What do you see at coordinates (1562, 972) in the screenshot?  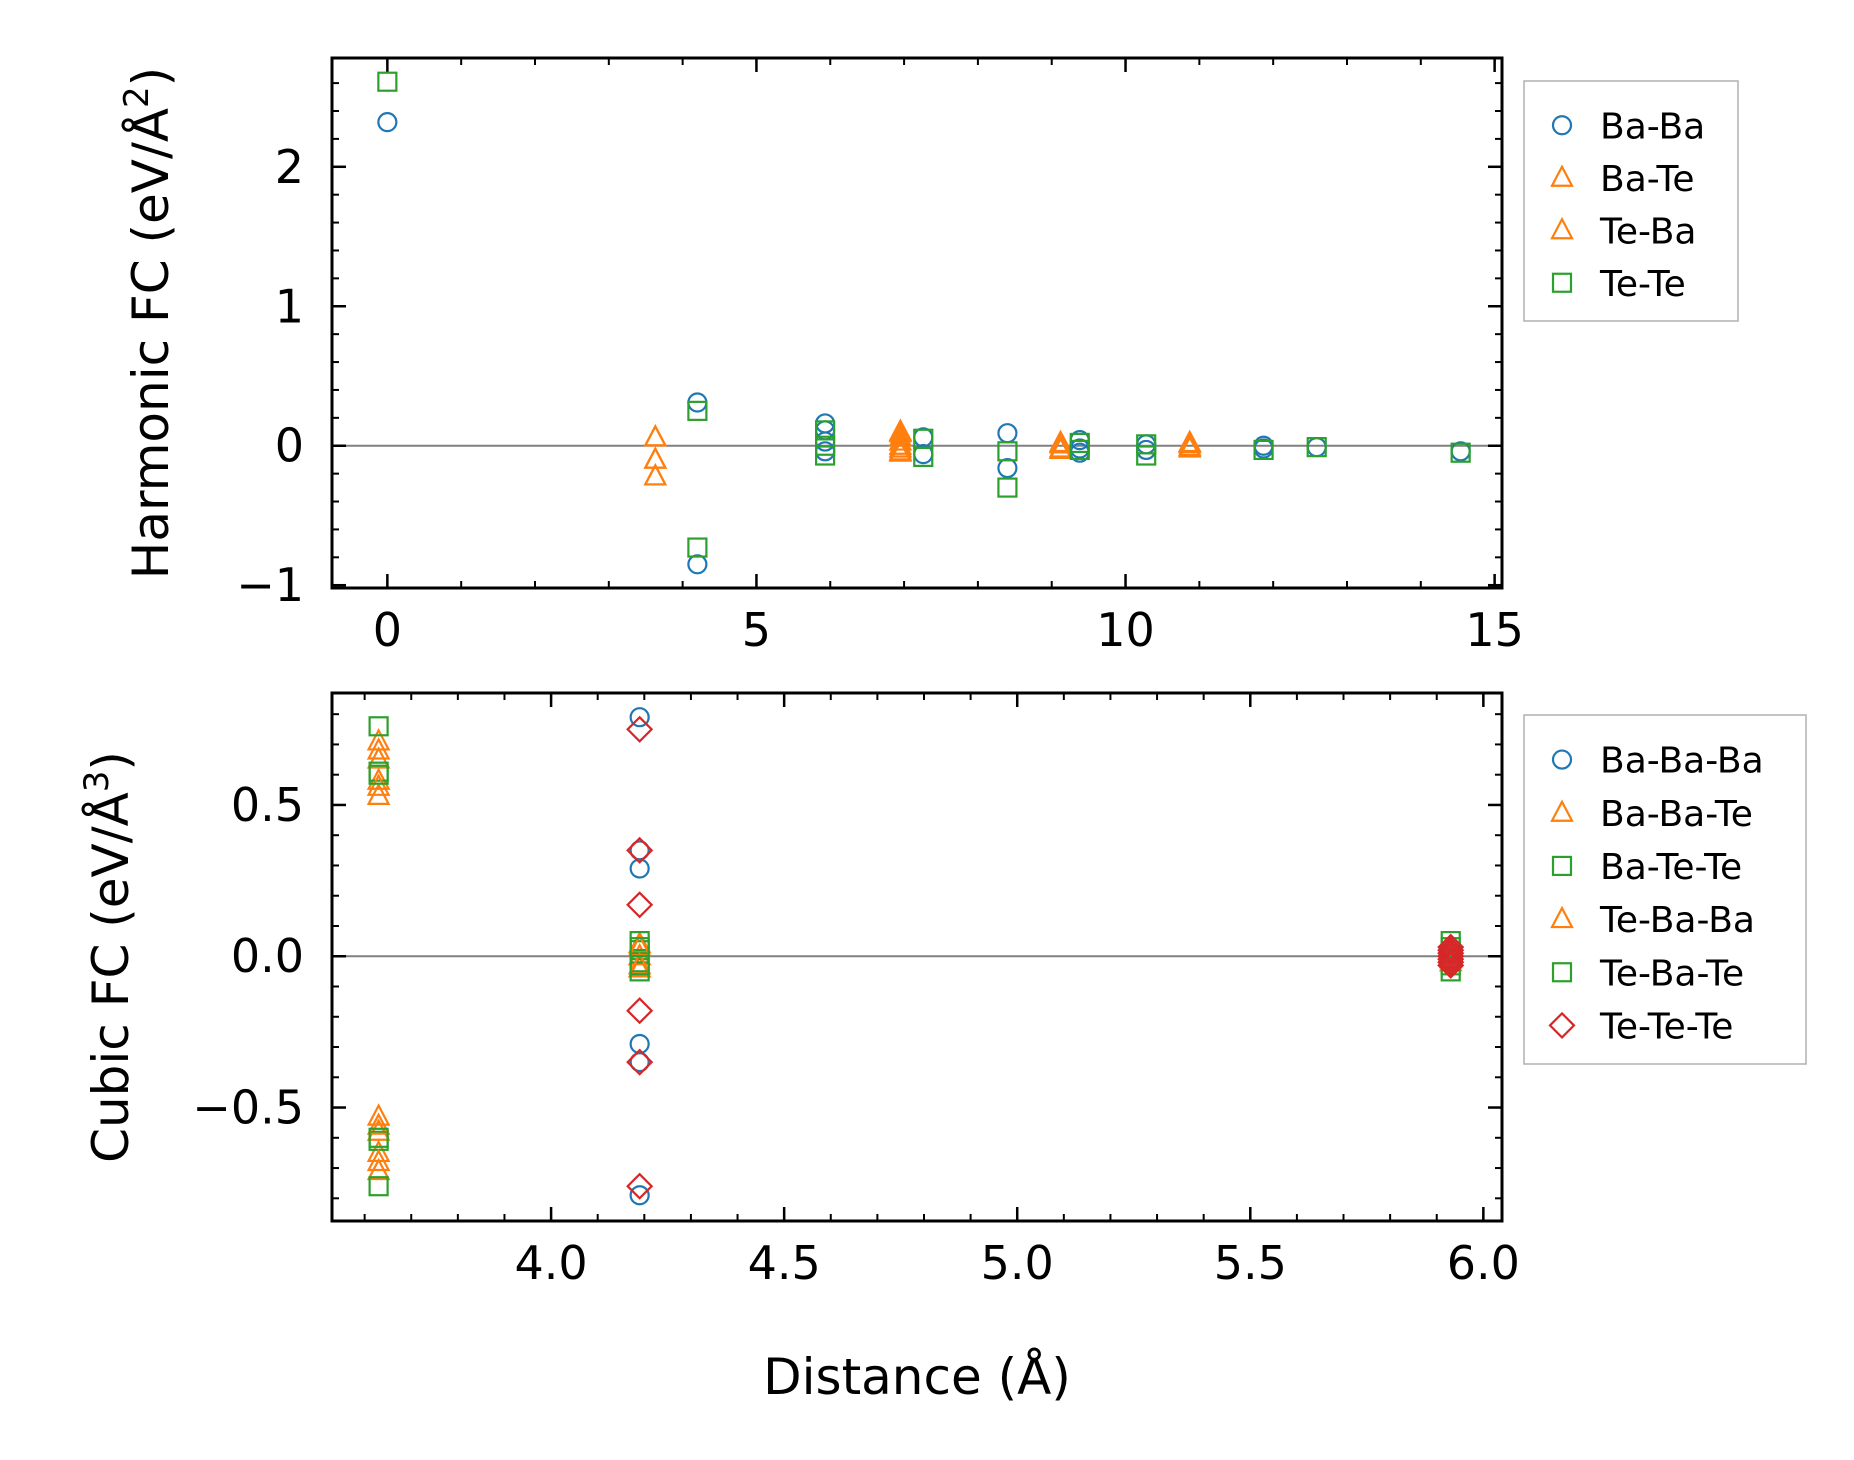 I see `legend-marker-Te-Ba-Te` at bounding box center [1562, 972].